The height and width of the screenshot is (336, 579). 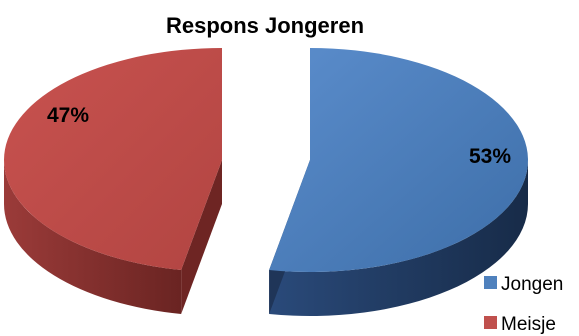 I want to click on legend-swatch-jongen, so click(x=490, y=282).